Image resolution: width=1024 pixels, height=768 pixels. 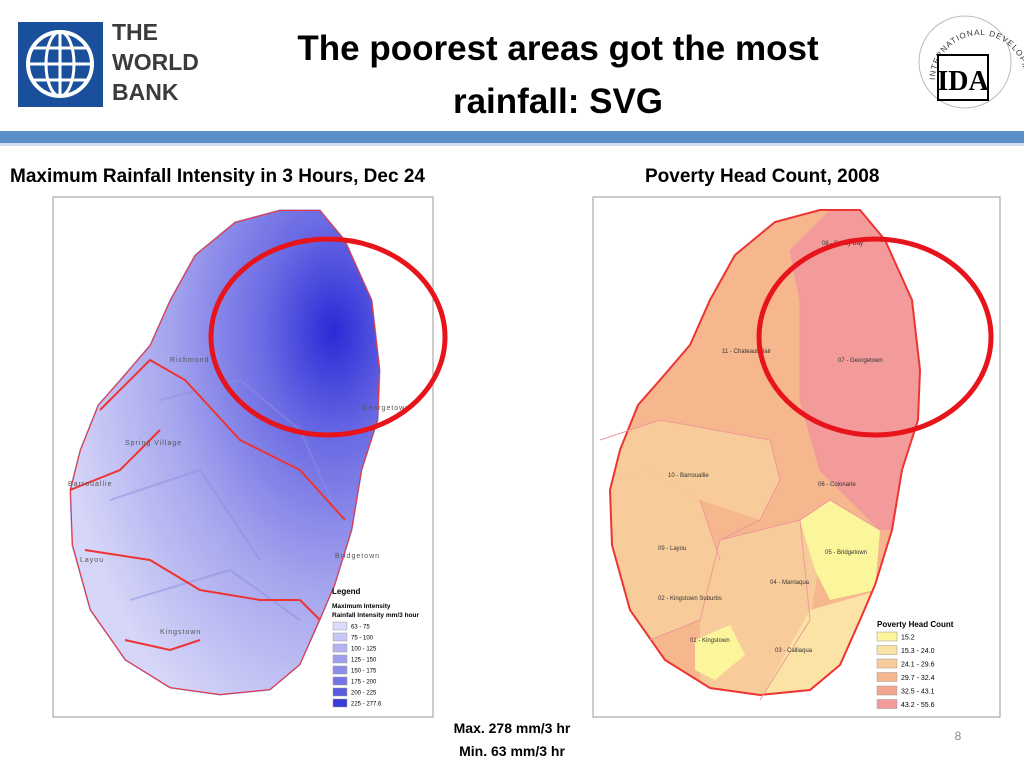 I want to click on legend-label: 125 - 150, so click(x=364, y=661).